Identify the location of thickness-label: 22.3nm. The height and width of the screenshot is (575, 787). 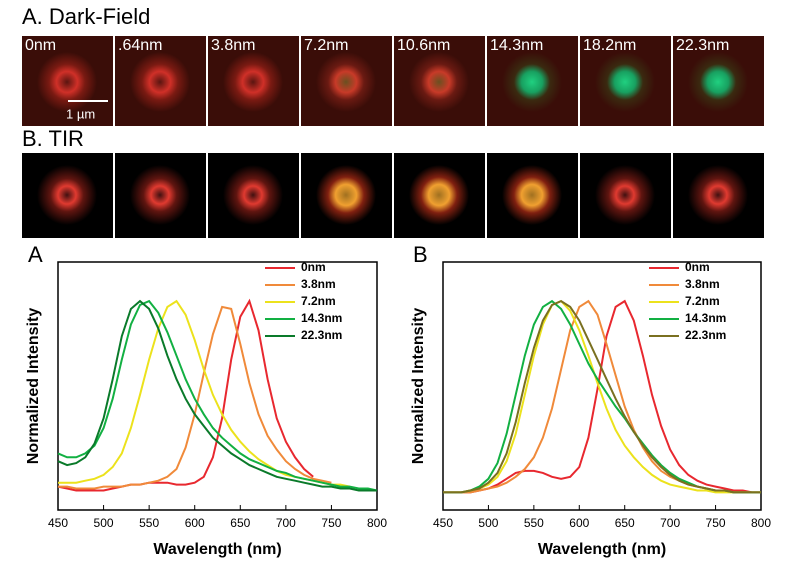
(702, 45).